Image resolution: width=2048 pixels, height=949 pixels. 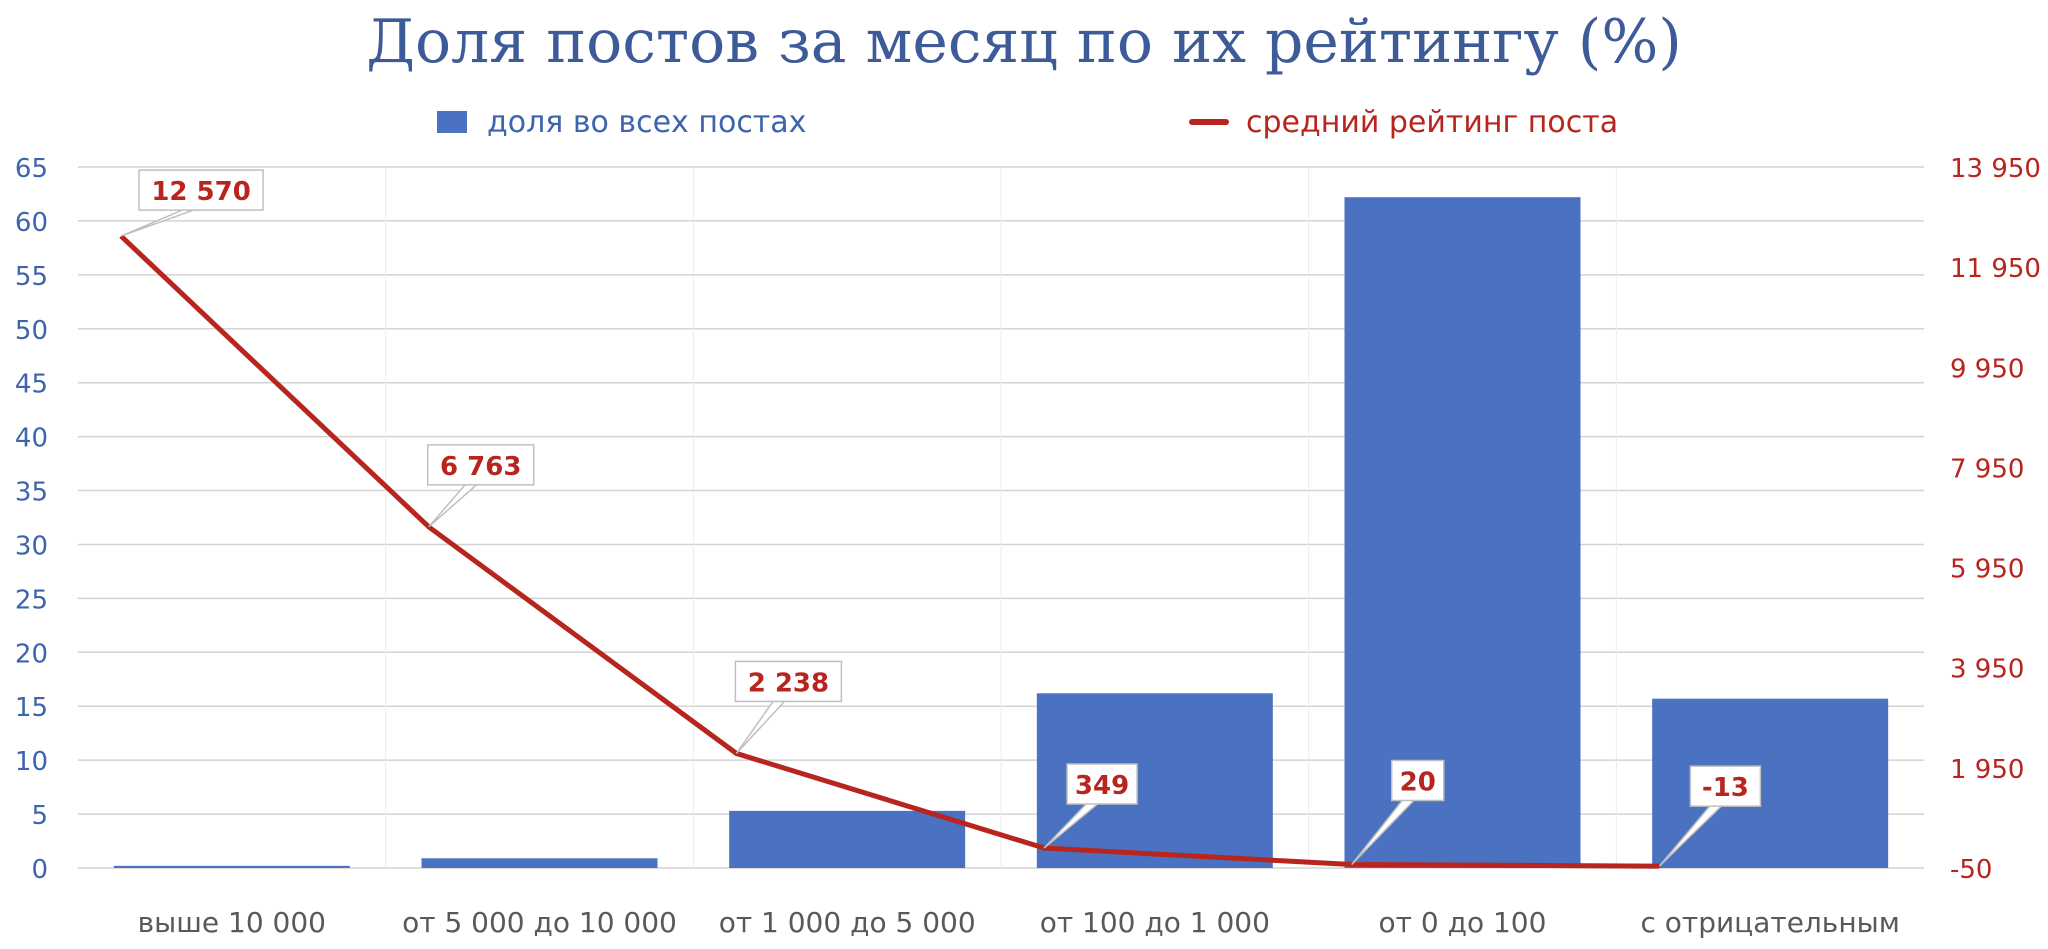 I want to click on left-tick-label: 35, so click(x=31, y=493).